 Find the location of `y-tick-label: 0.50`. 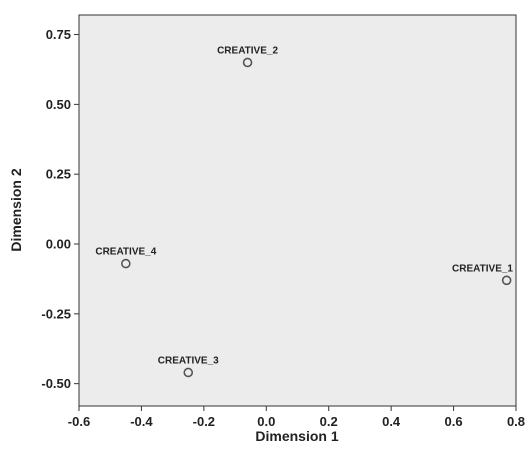

y-tick-label: 0.50 is located at coordinates (58, 104).